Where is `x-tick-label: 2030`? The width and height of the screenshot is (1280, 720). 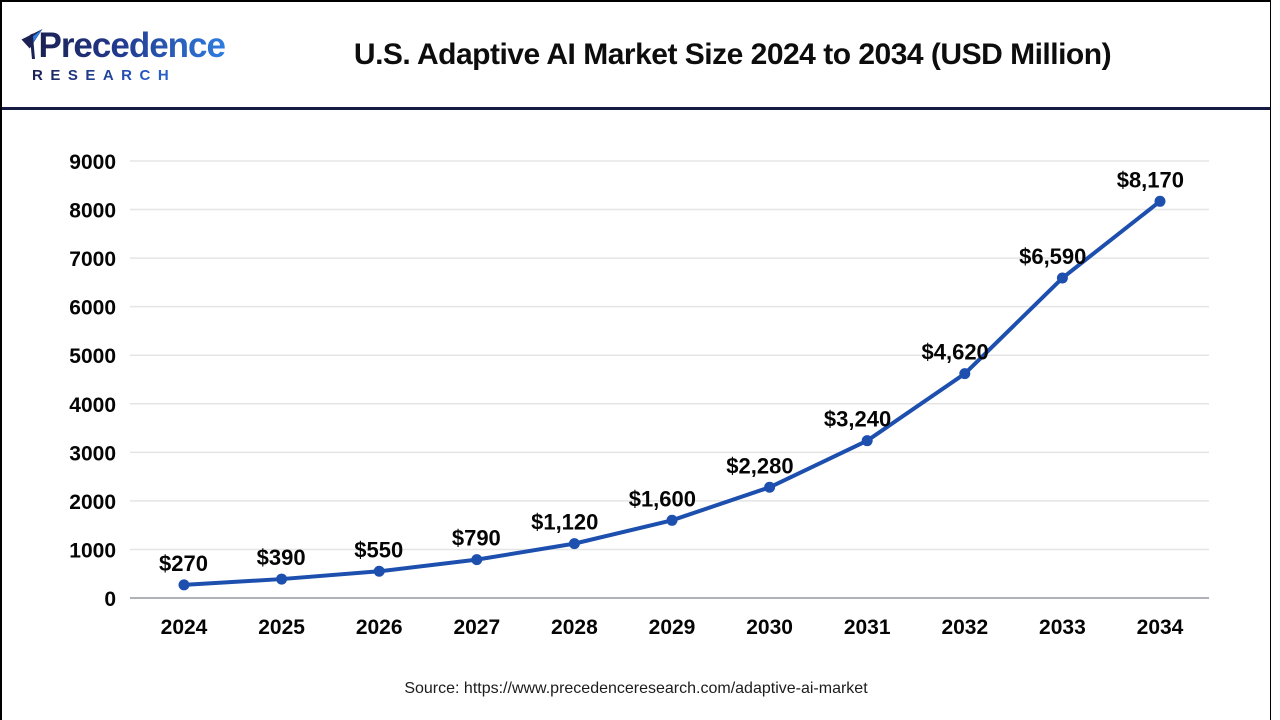
x-tick-label: 2030 is located at coordinates (769, 627).